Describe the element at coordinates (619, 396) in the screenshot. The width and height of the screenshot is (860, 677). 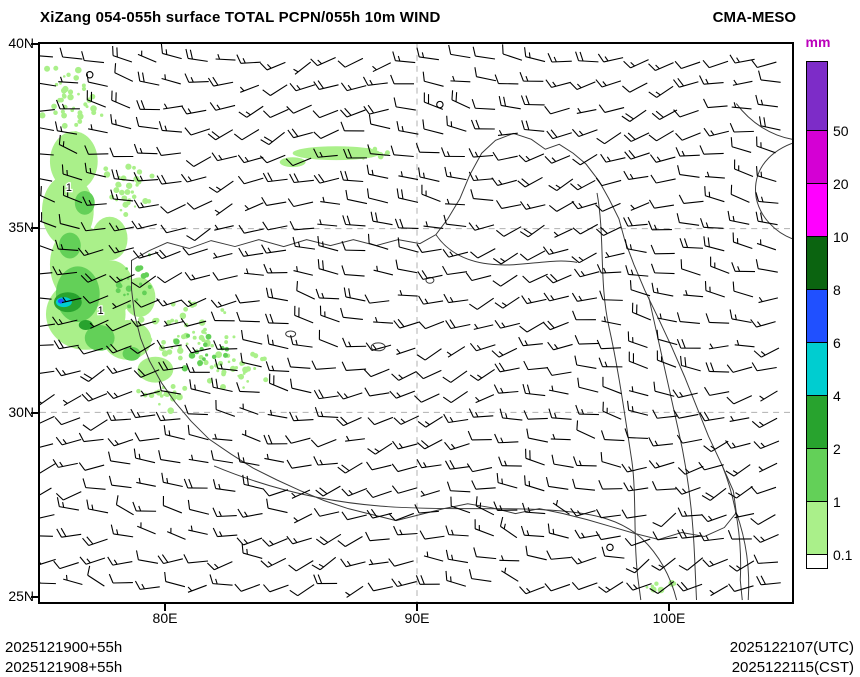
I see `geo-boundary` at that location.